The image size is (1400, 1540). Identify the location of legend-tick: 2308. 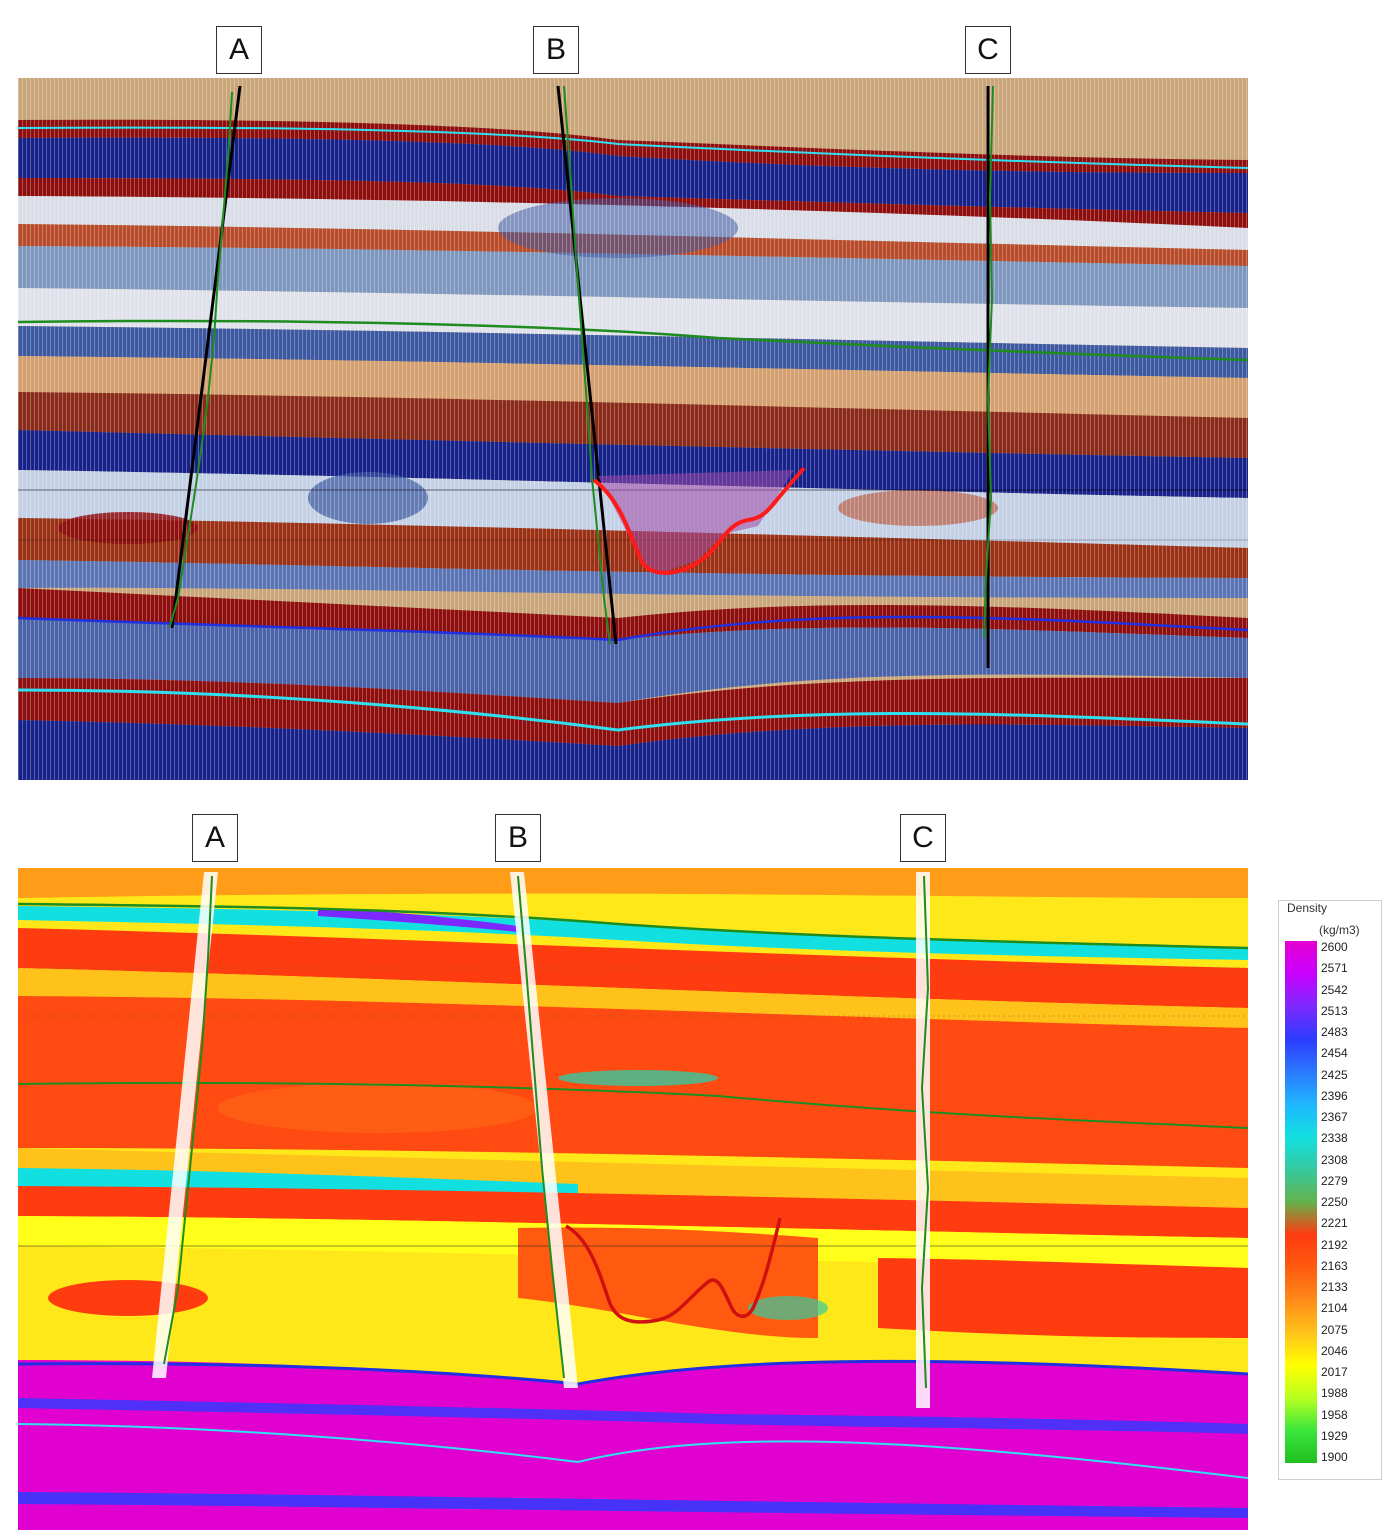
(1334, 1159).